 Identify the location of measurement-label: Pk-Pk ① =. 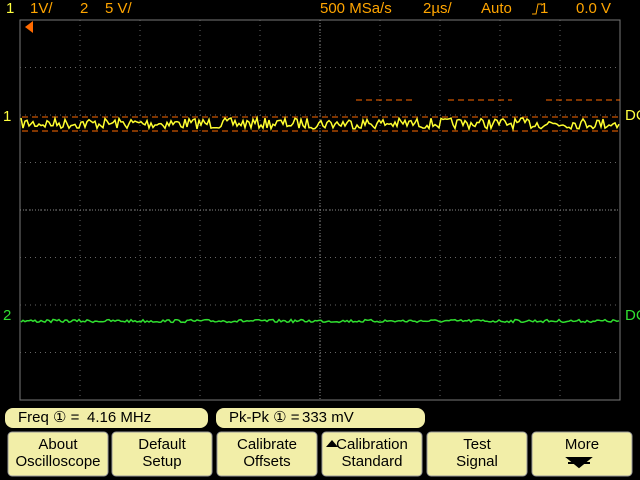
(264, 417).